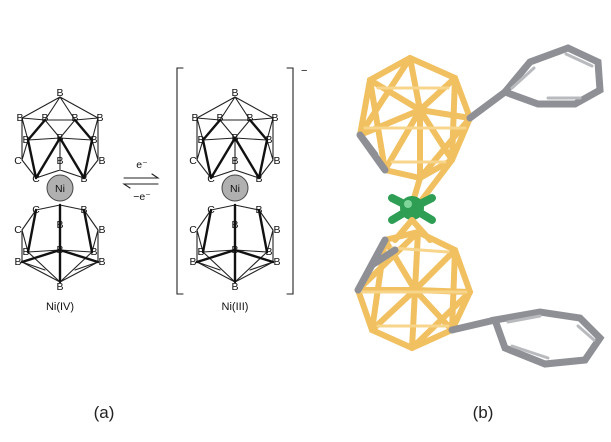 The height and width of the screenshot is (442, 611). Describe the element at coordinates (412, 209) in the screenshot. I see `nickel-center` at that location.